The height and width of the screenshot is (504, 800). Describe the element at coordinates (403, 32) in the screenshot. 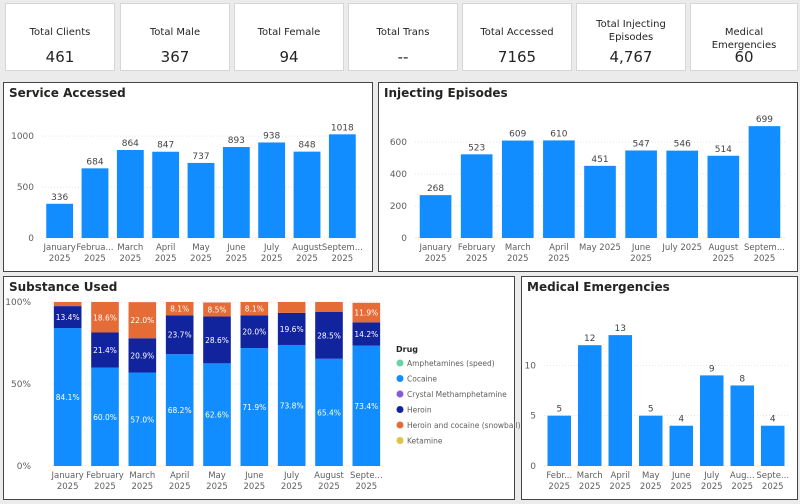

I see `kpi-label: Total Trans` at that location.